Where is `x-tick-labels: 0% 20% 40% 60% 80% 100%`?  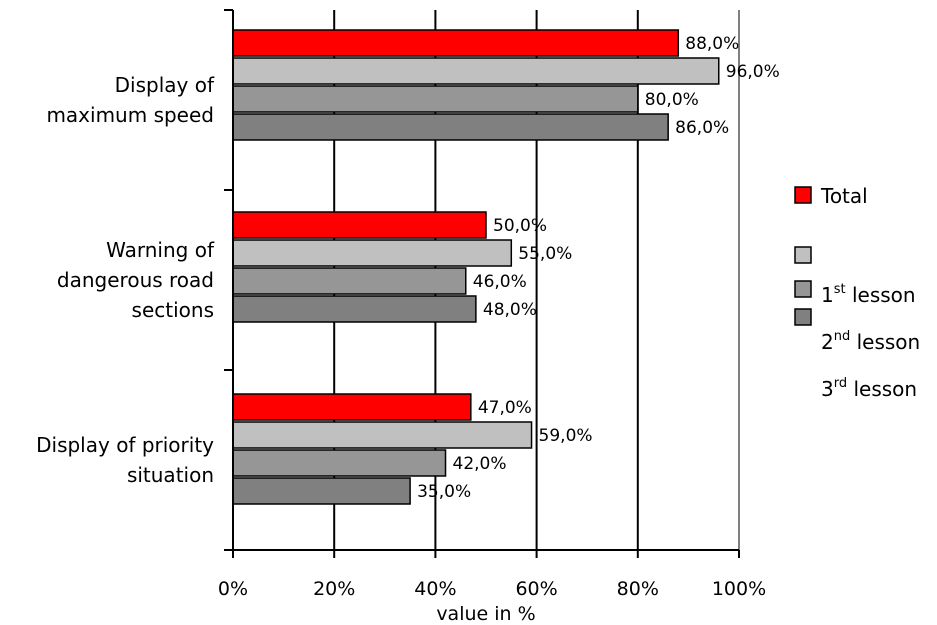
x-tick-labels: 0% 20% 40% 60% 80% 100% is located at coordinates (492, 589).